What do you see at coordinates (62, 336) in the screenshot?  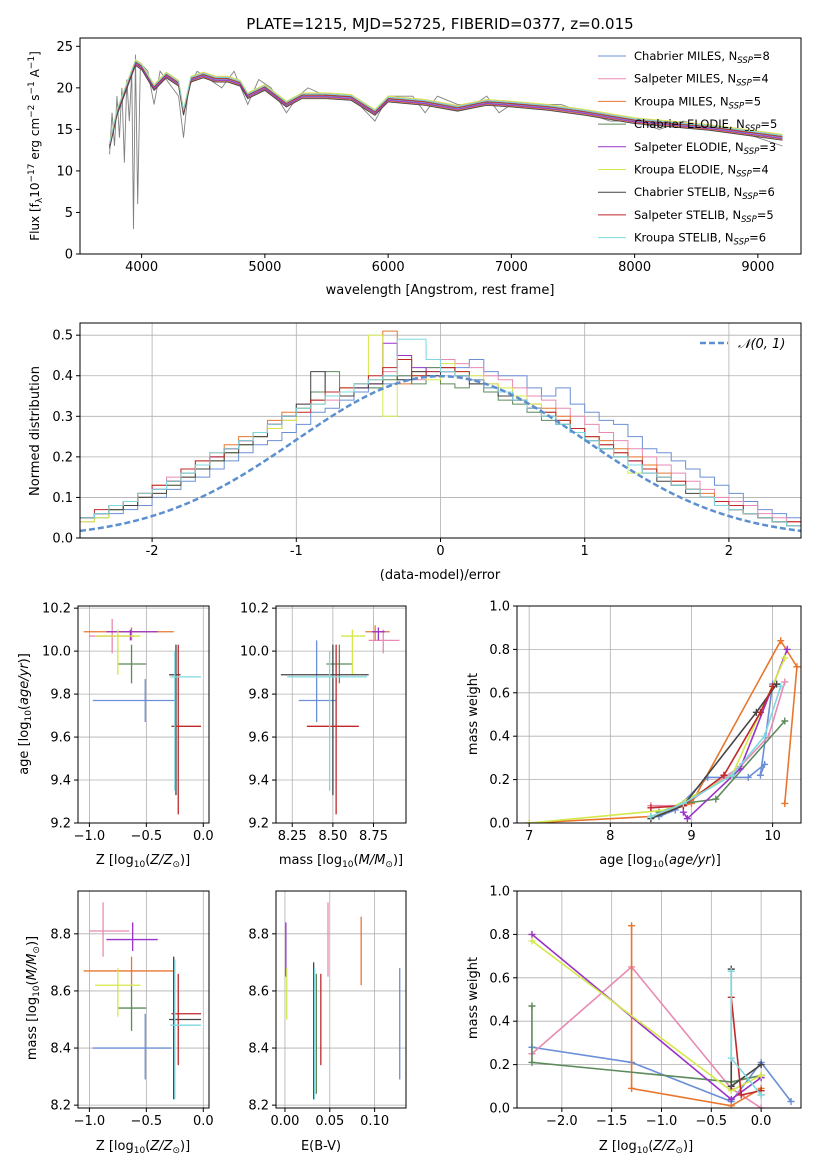 I see `y-tick-label: 0.5` at bounding box center [62, 336].